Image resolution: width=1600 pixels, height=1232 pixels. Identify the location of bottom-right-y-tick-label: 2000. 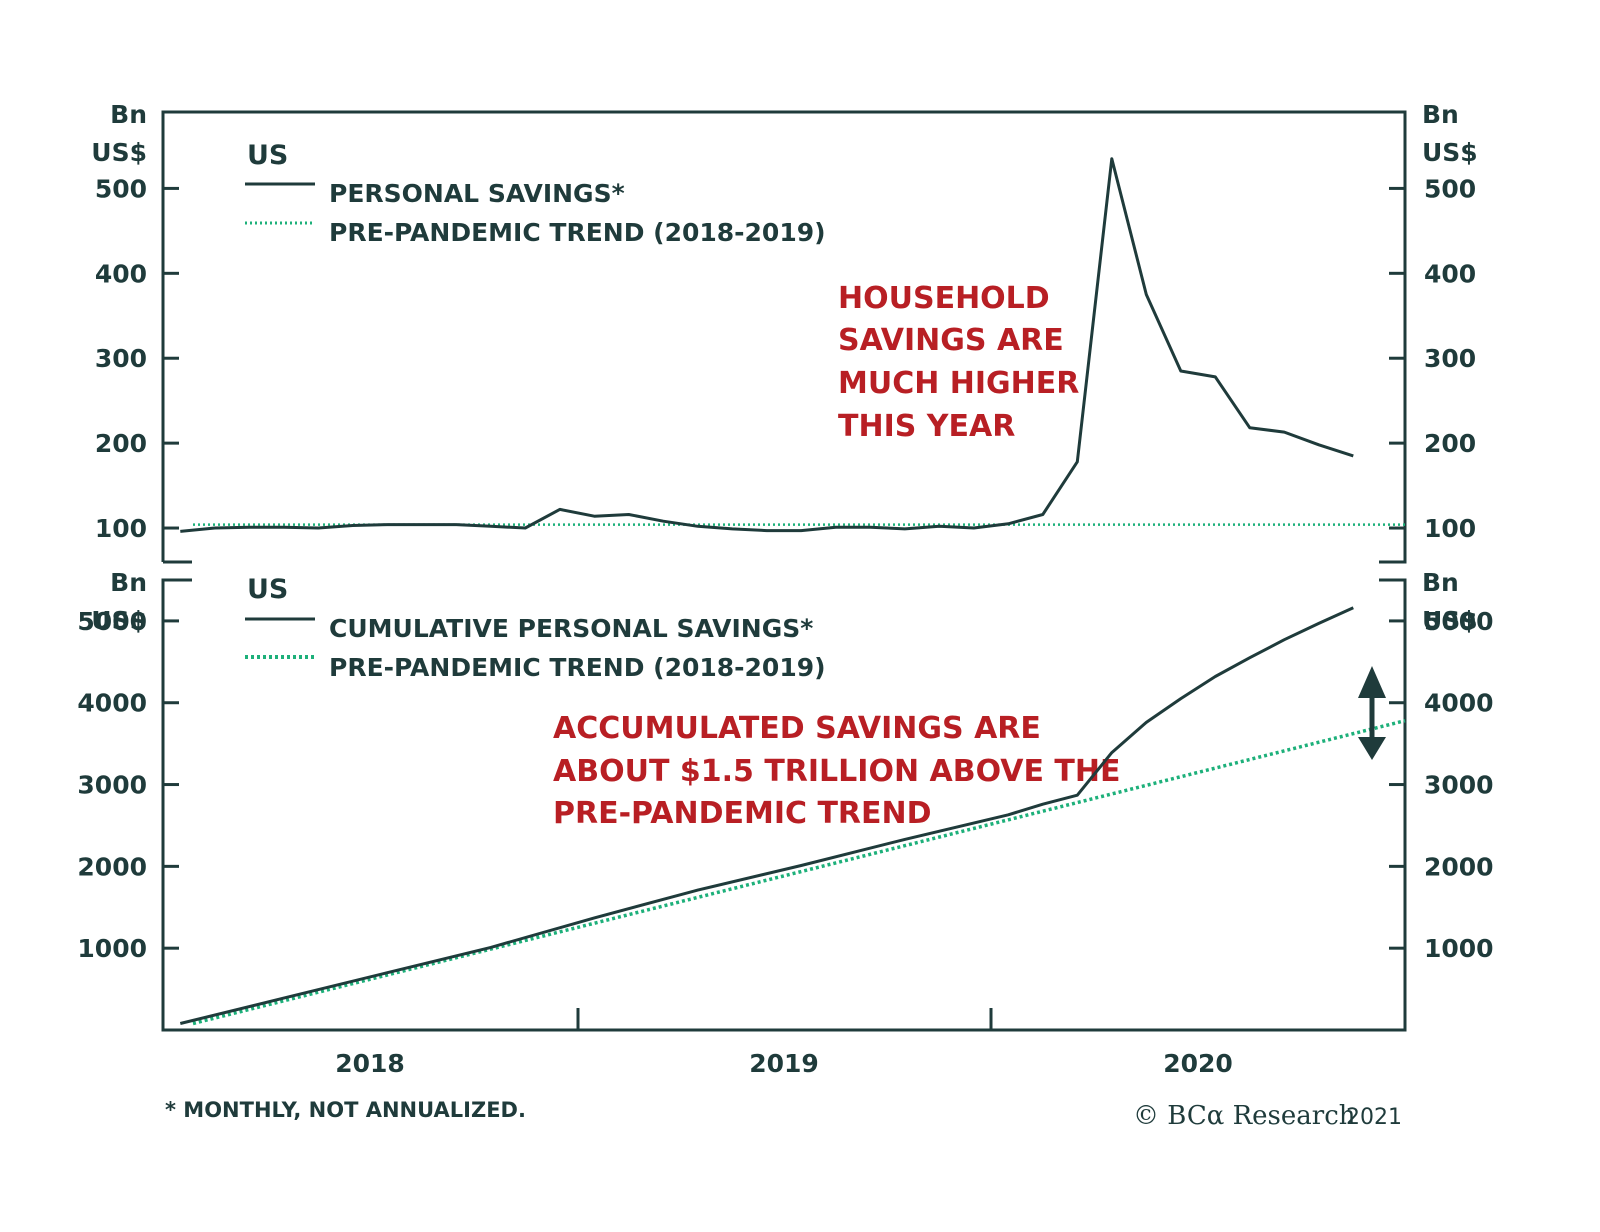
(1459, 866).